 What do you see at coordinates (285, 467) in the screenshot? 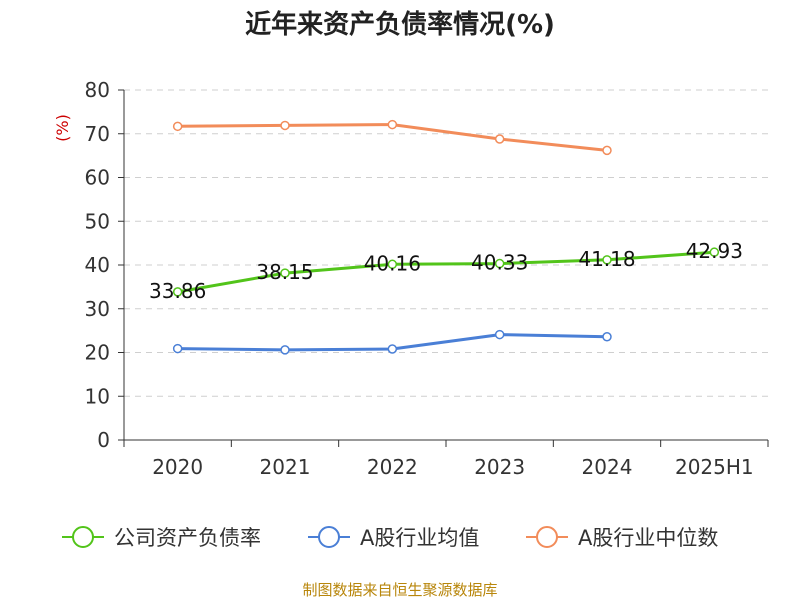
I see `x-tick-label: 2021` at bounding box center [285, 467].